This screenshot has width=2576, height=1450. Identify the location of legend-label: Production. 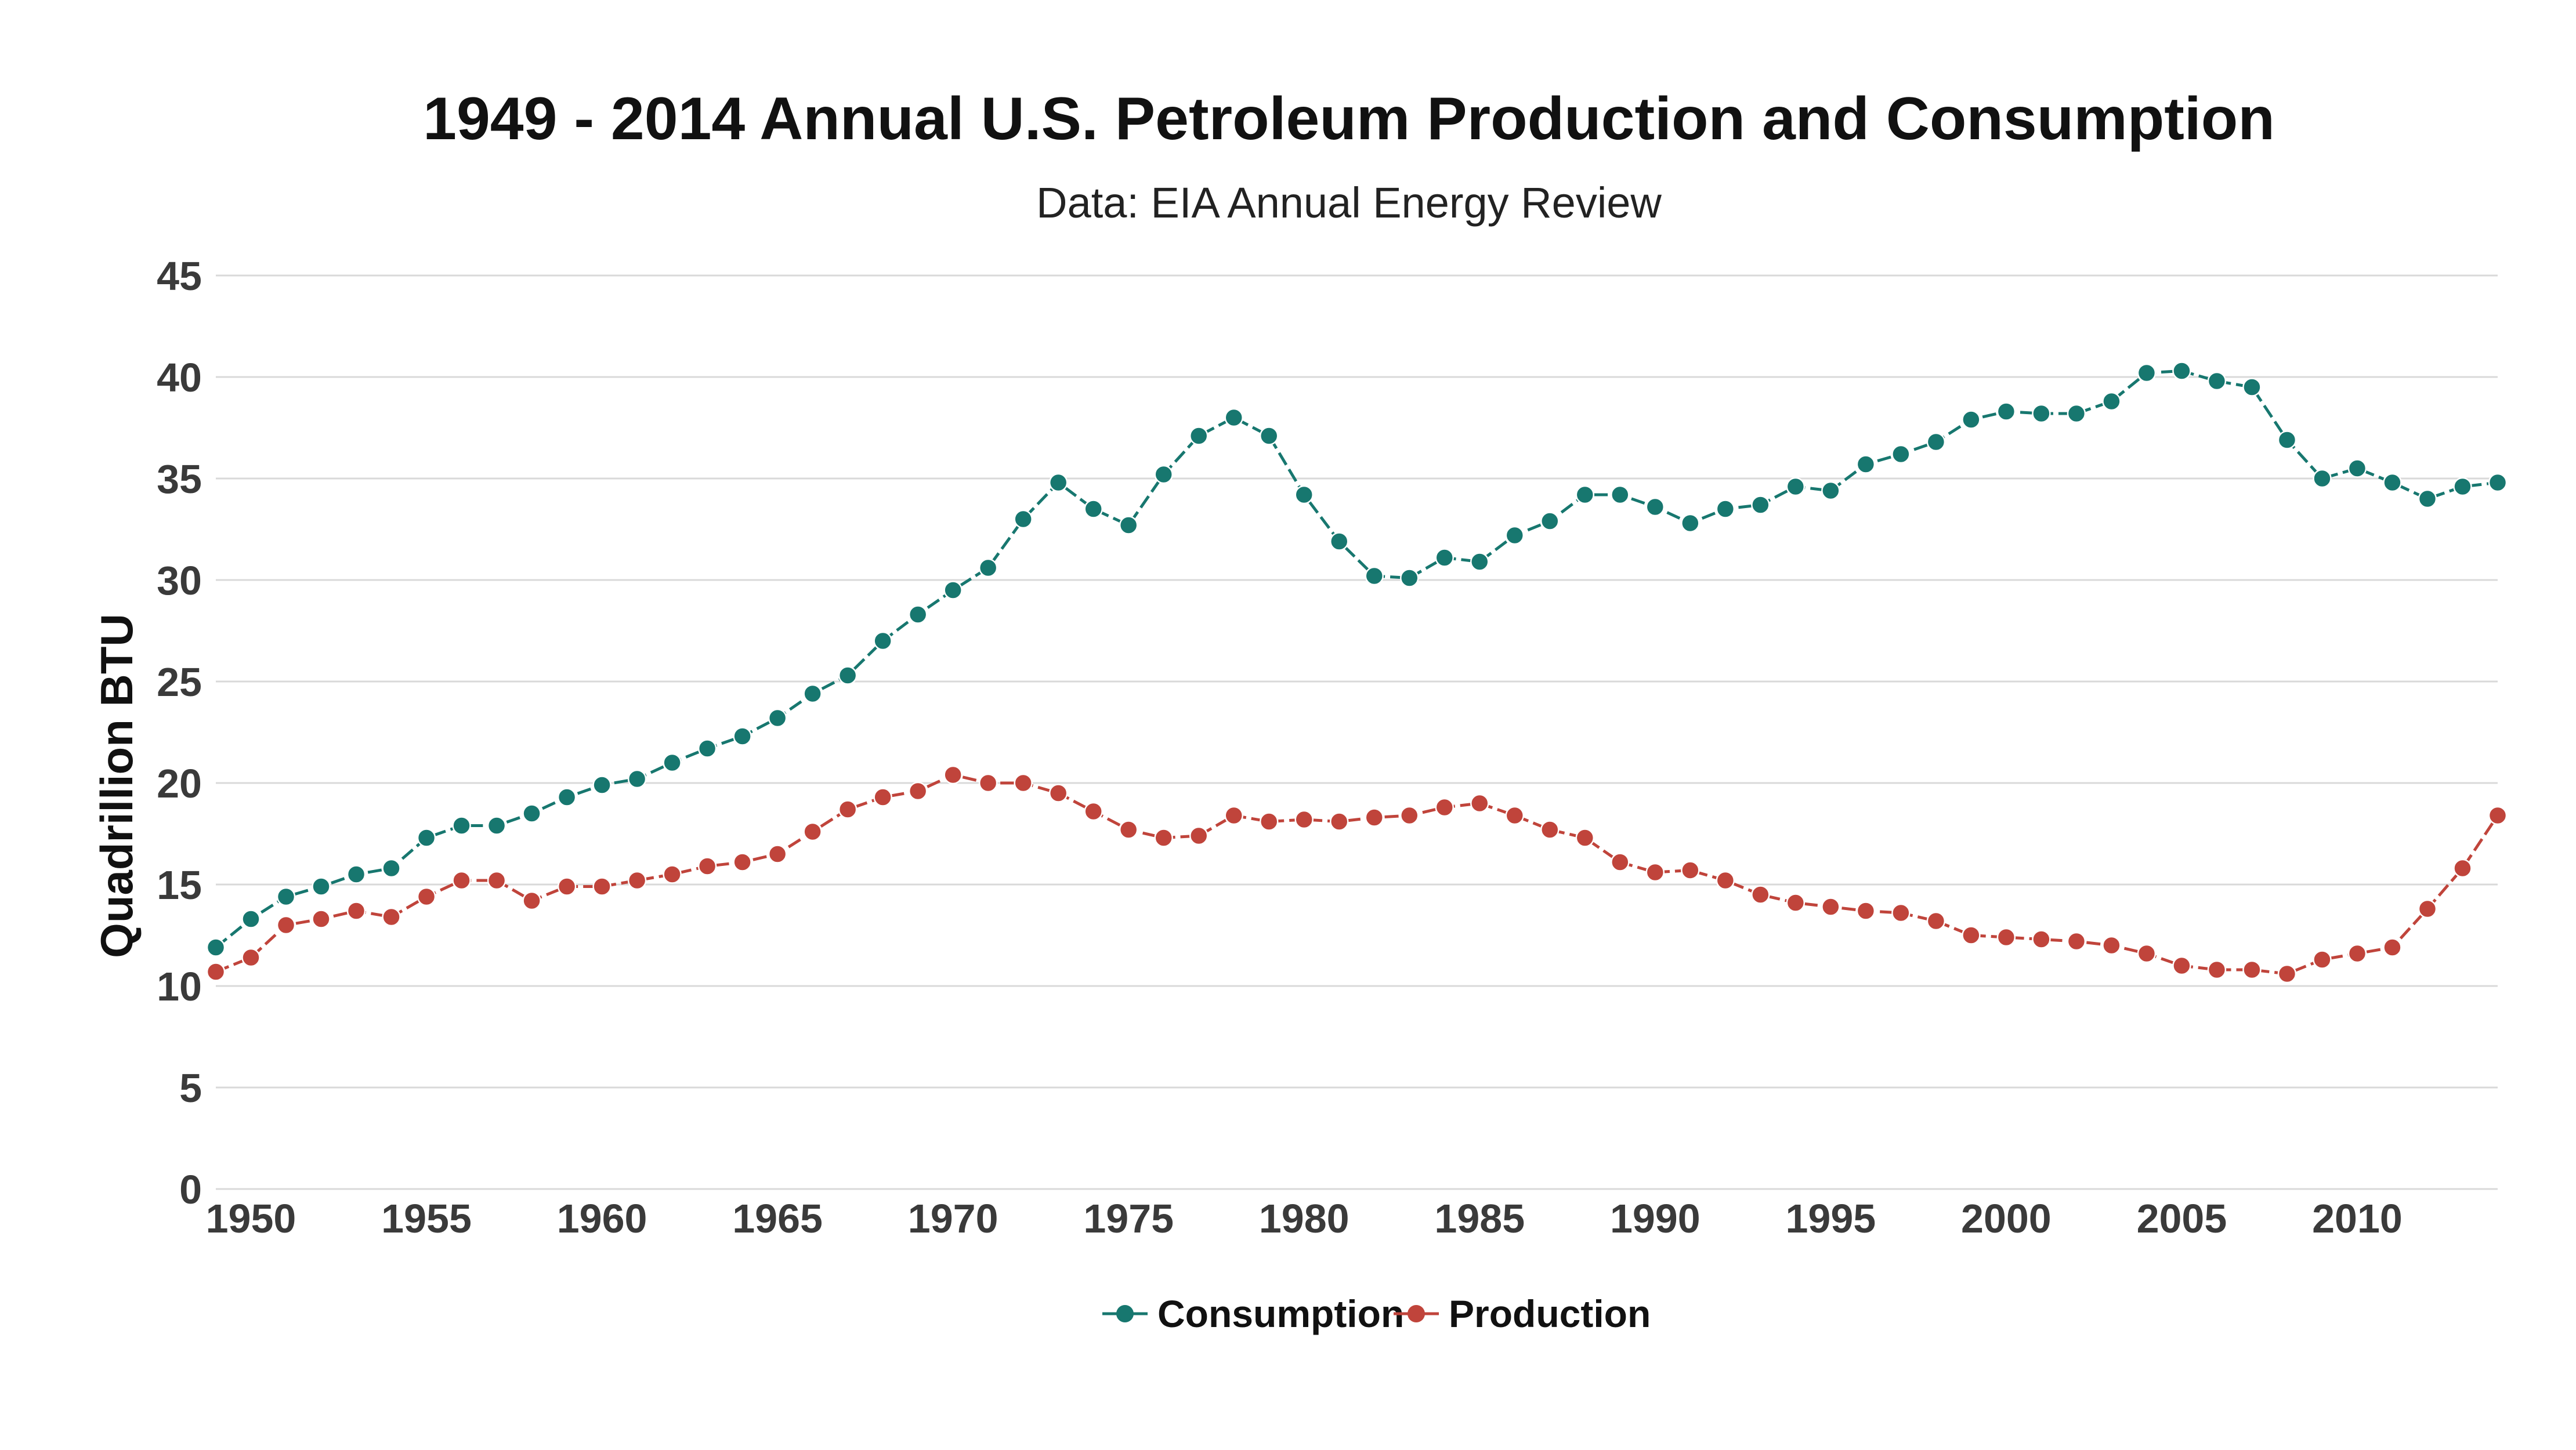
(1550, 1313).